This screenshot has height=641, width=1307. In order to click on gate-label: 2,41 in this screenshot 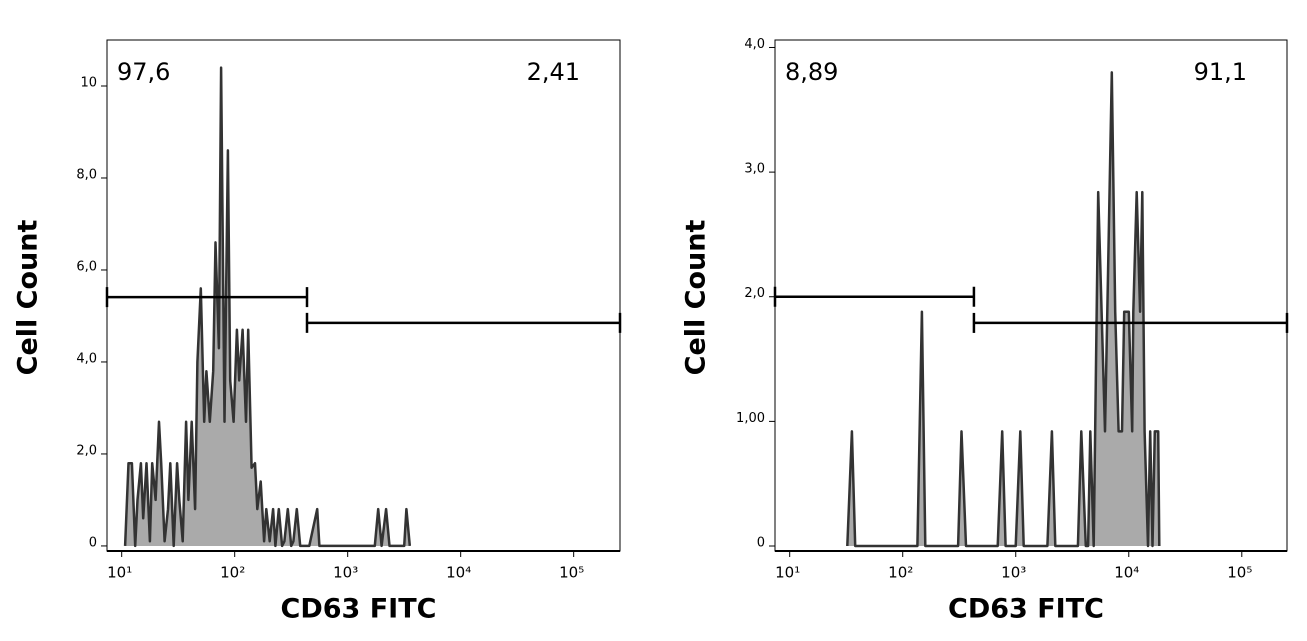, I will do `click(553, 72)`.